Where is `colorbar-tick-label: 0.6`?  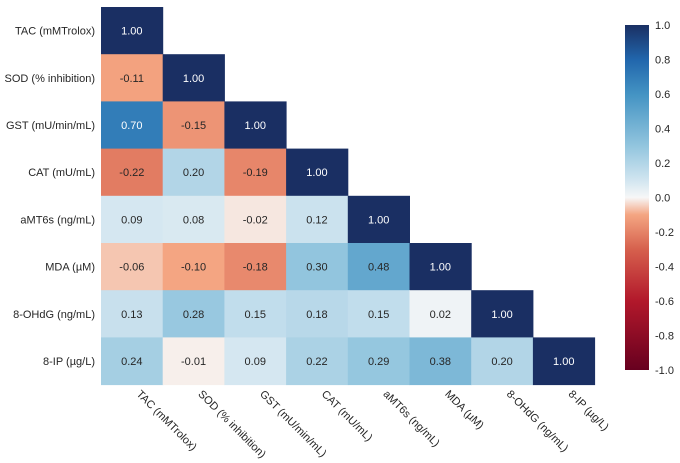
colorbar-tick-label: 0.6 is located at coordinates (662, 95).